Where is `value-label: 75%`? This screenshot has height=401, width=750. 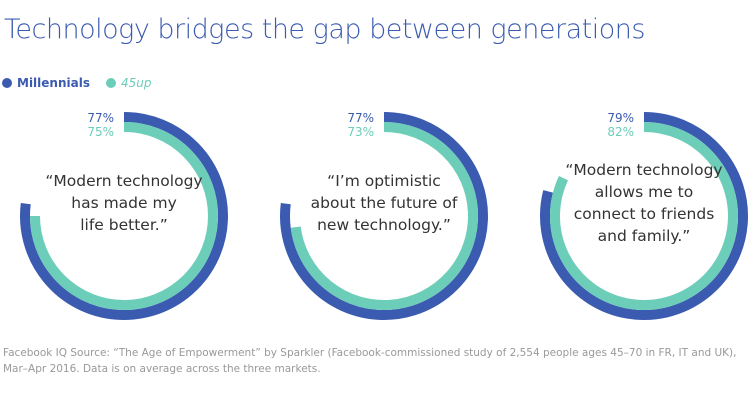
value-label: 75% is located at coordinates (100, 132).